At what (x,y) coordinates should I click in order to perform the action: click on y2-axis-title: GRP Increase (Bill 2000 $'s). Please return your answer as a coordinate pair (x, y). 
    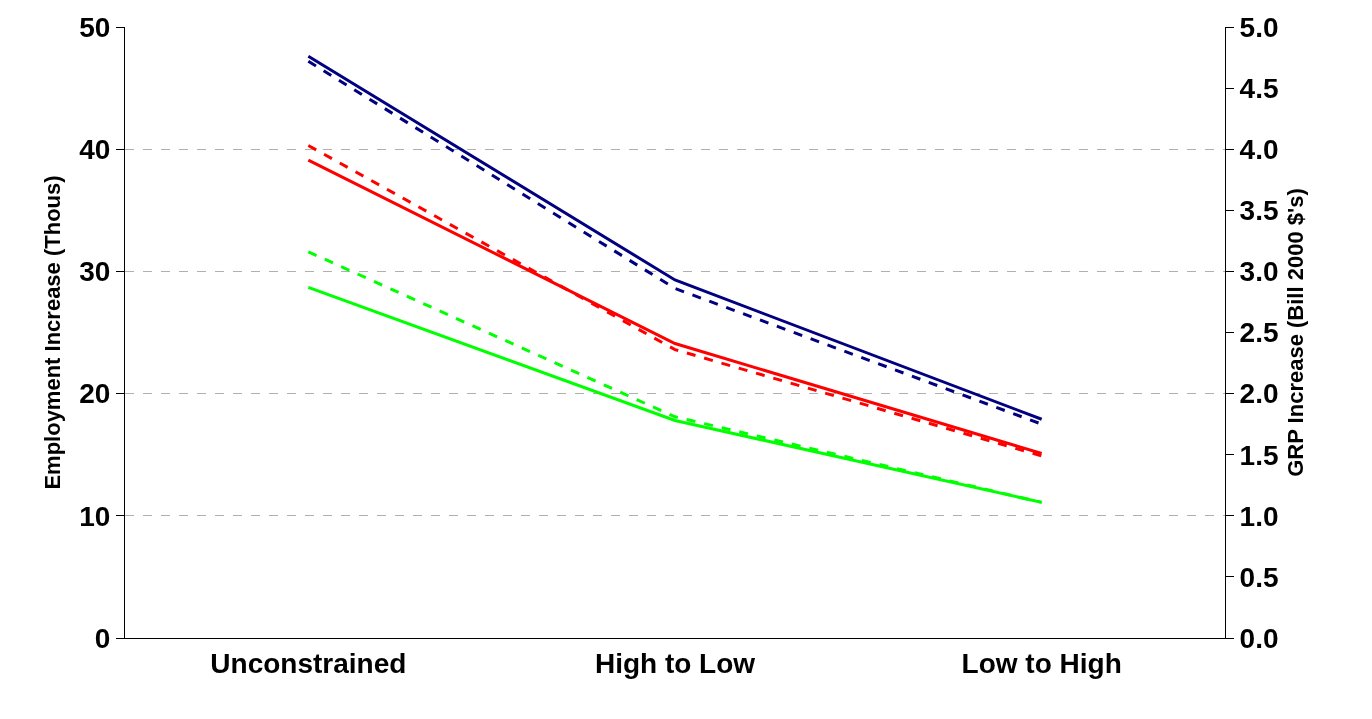
    Looking at the image, I should click on (1296, 332).